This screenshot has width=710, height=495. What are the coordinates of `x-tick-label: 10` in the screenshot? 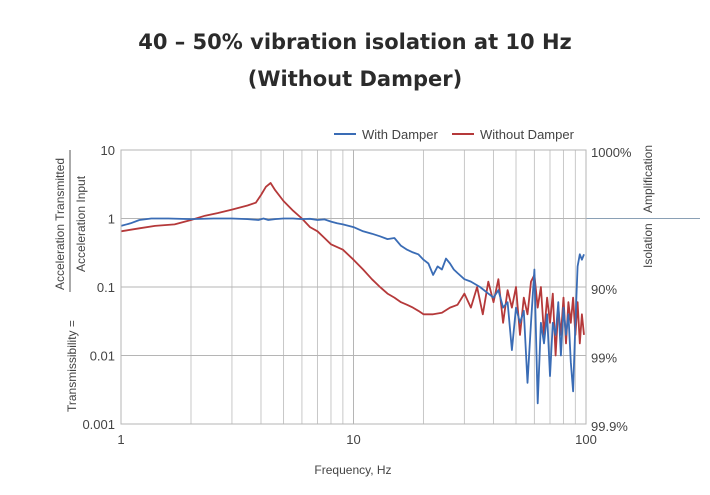 It's located at (353, 439).